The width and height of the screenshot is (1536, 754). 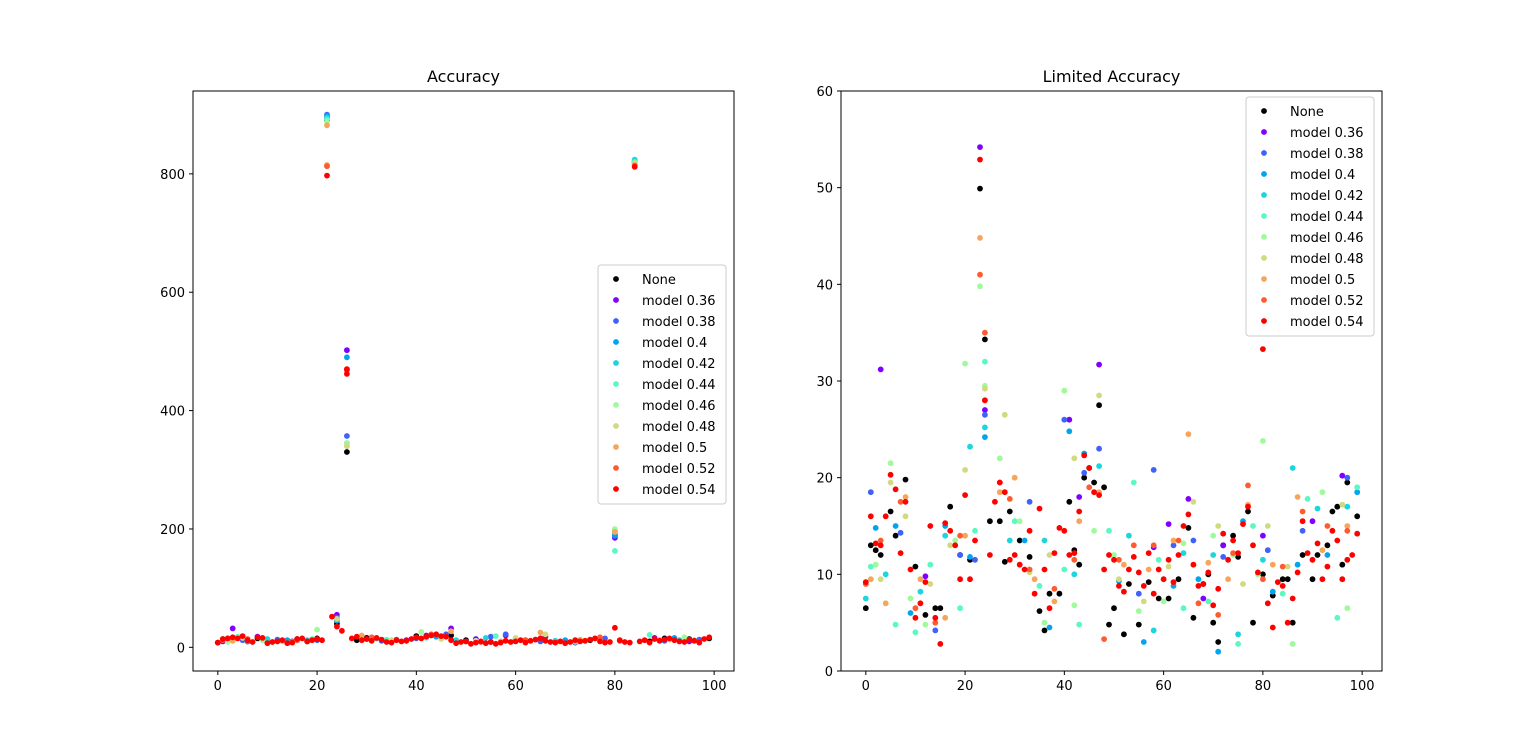 I want to click on chart-title: Limited Accuracy, so click(x=1112, y=76).